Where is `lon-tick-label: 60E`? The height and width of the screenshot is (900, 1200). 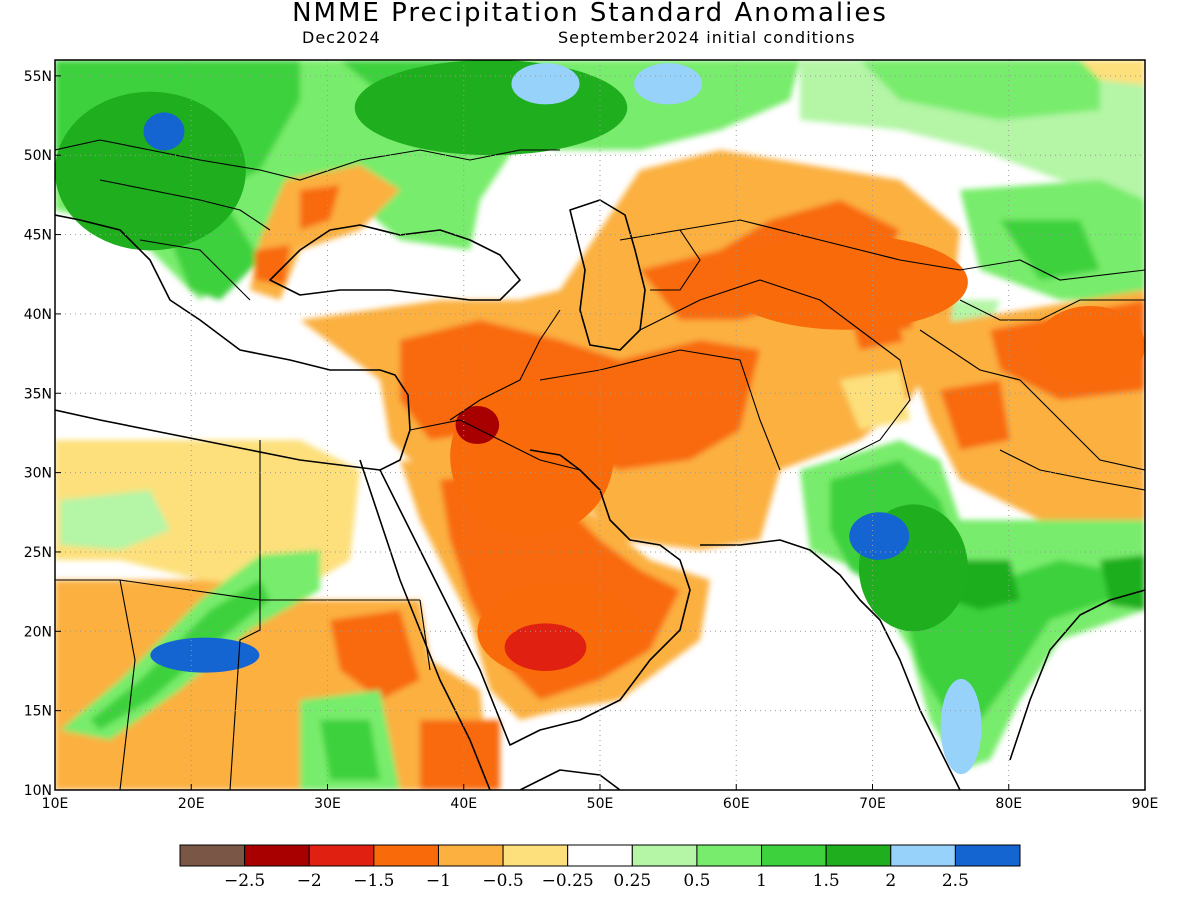
lon-tick-label: 60E is located at coordinates (736, 804).